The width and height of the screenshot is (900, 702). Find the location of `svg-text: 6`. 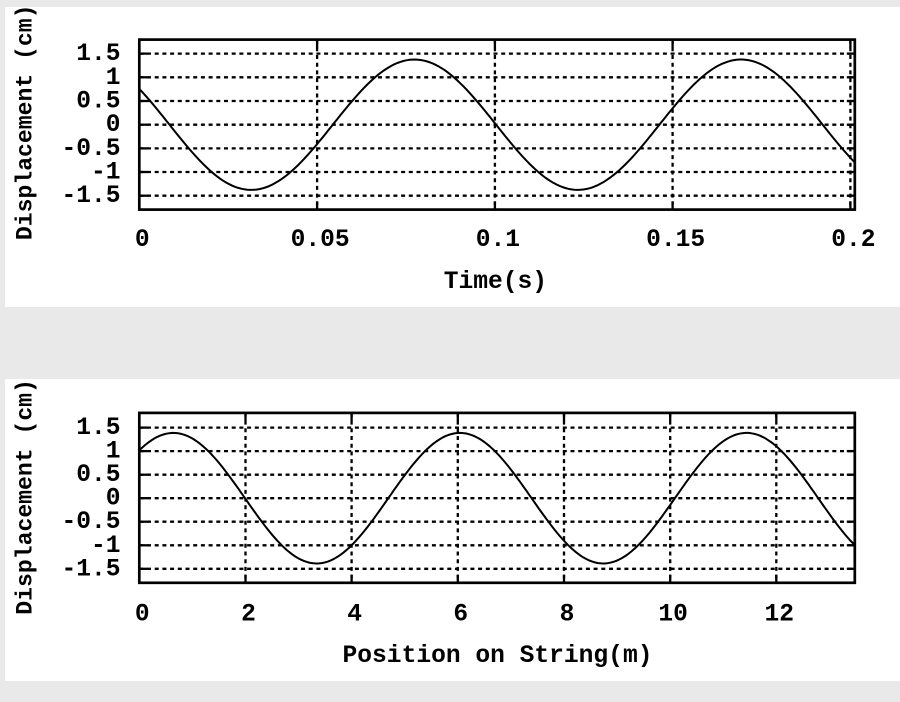

svg-text: 6 is located at coordinates (460, 615).